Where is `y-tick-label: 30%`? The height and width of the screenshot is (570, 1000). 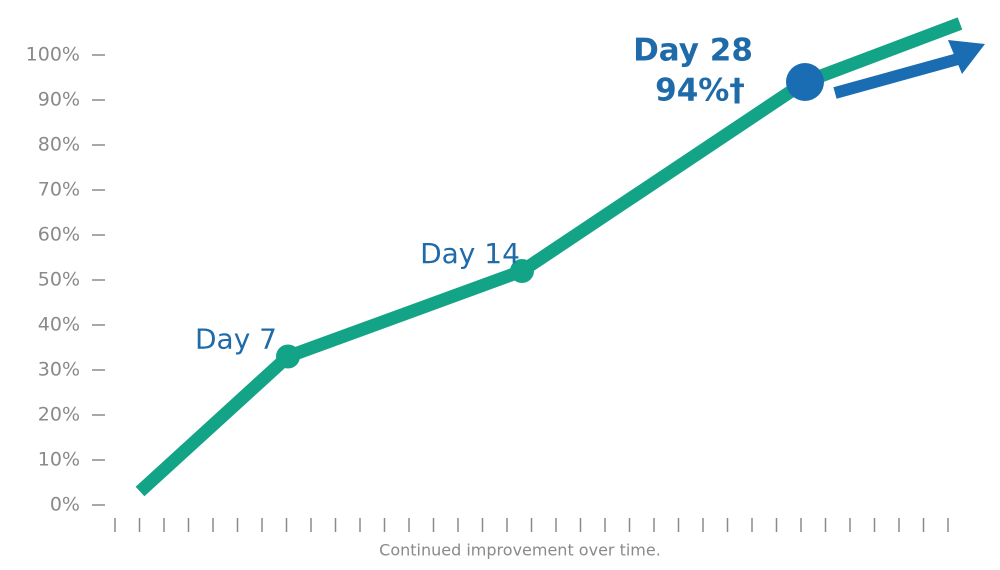 y-tick-label: 30% is located at coordinates (59, 370).